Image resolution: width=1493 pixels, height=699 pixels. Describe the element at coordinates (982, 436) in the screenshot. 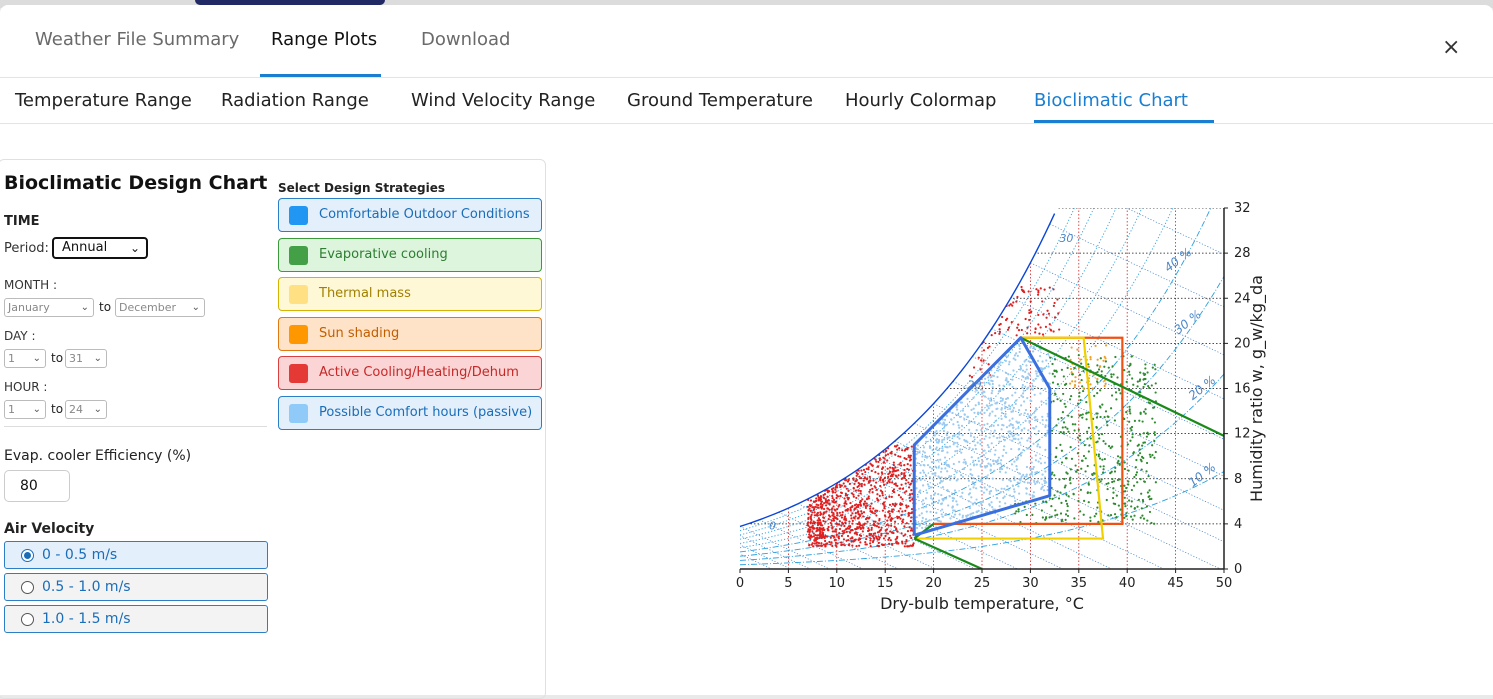

I see `comfort-zone` at that location.